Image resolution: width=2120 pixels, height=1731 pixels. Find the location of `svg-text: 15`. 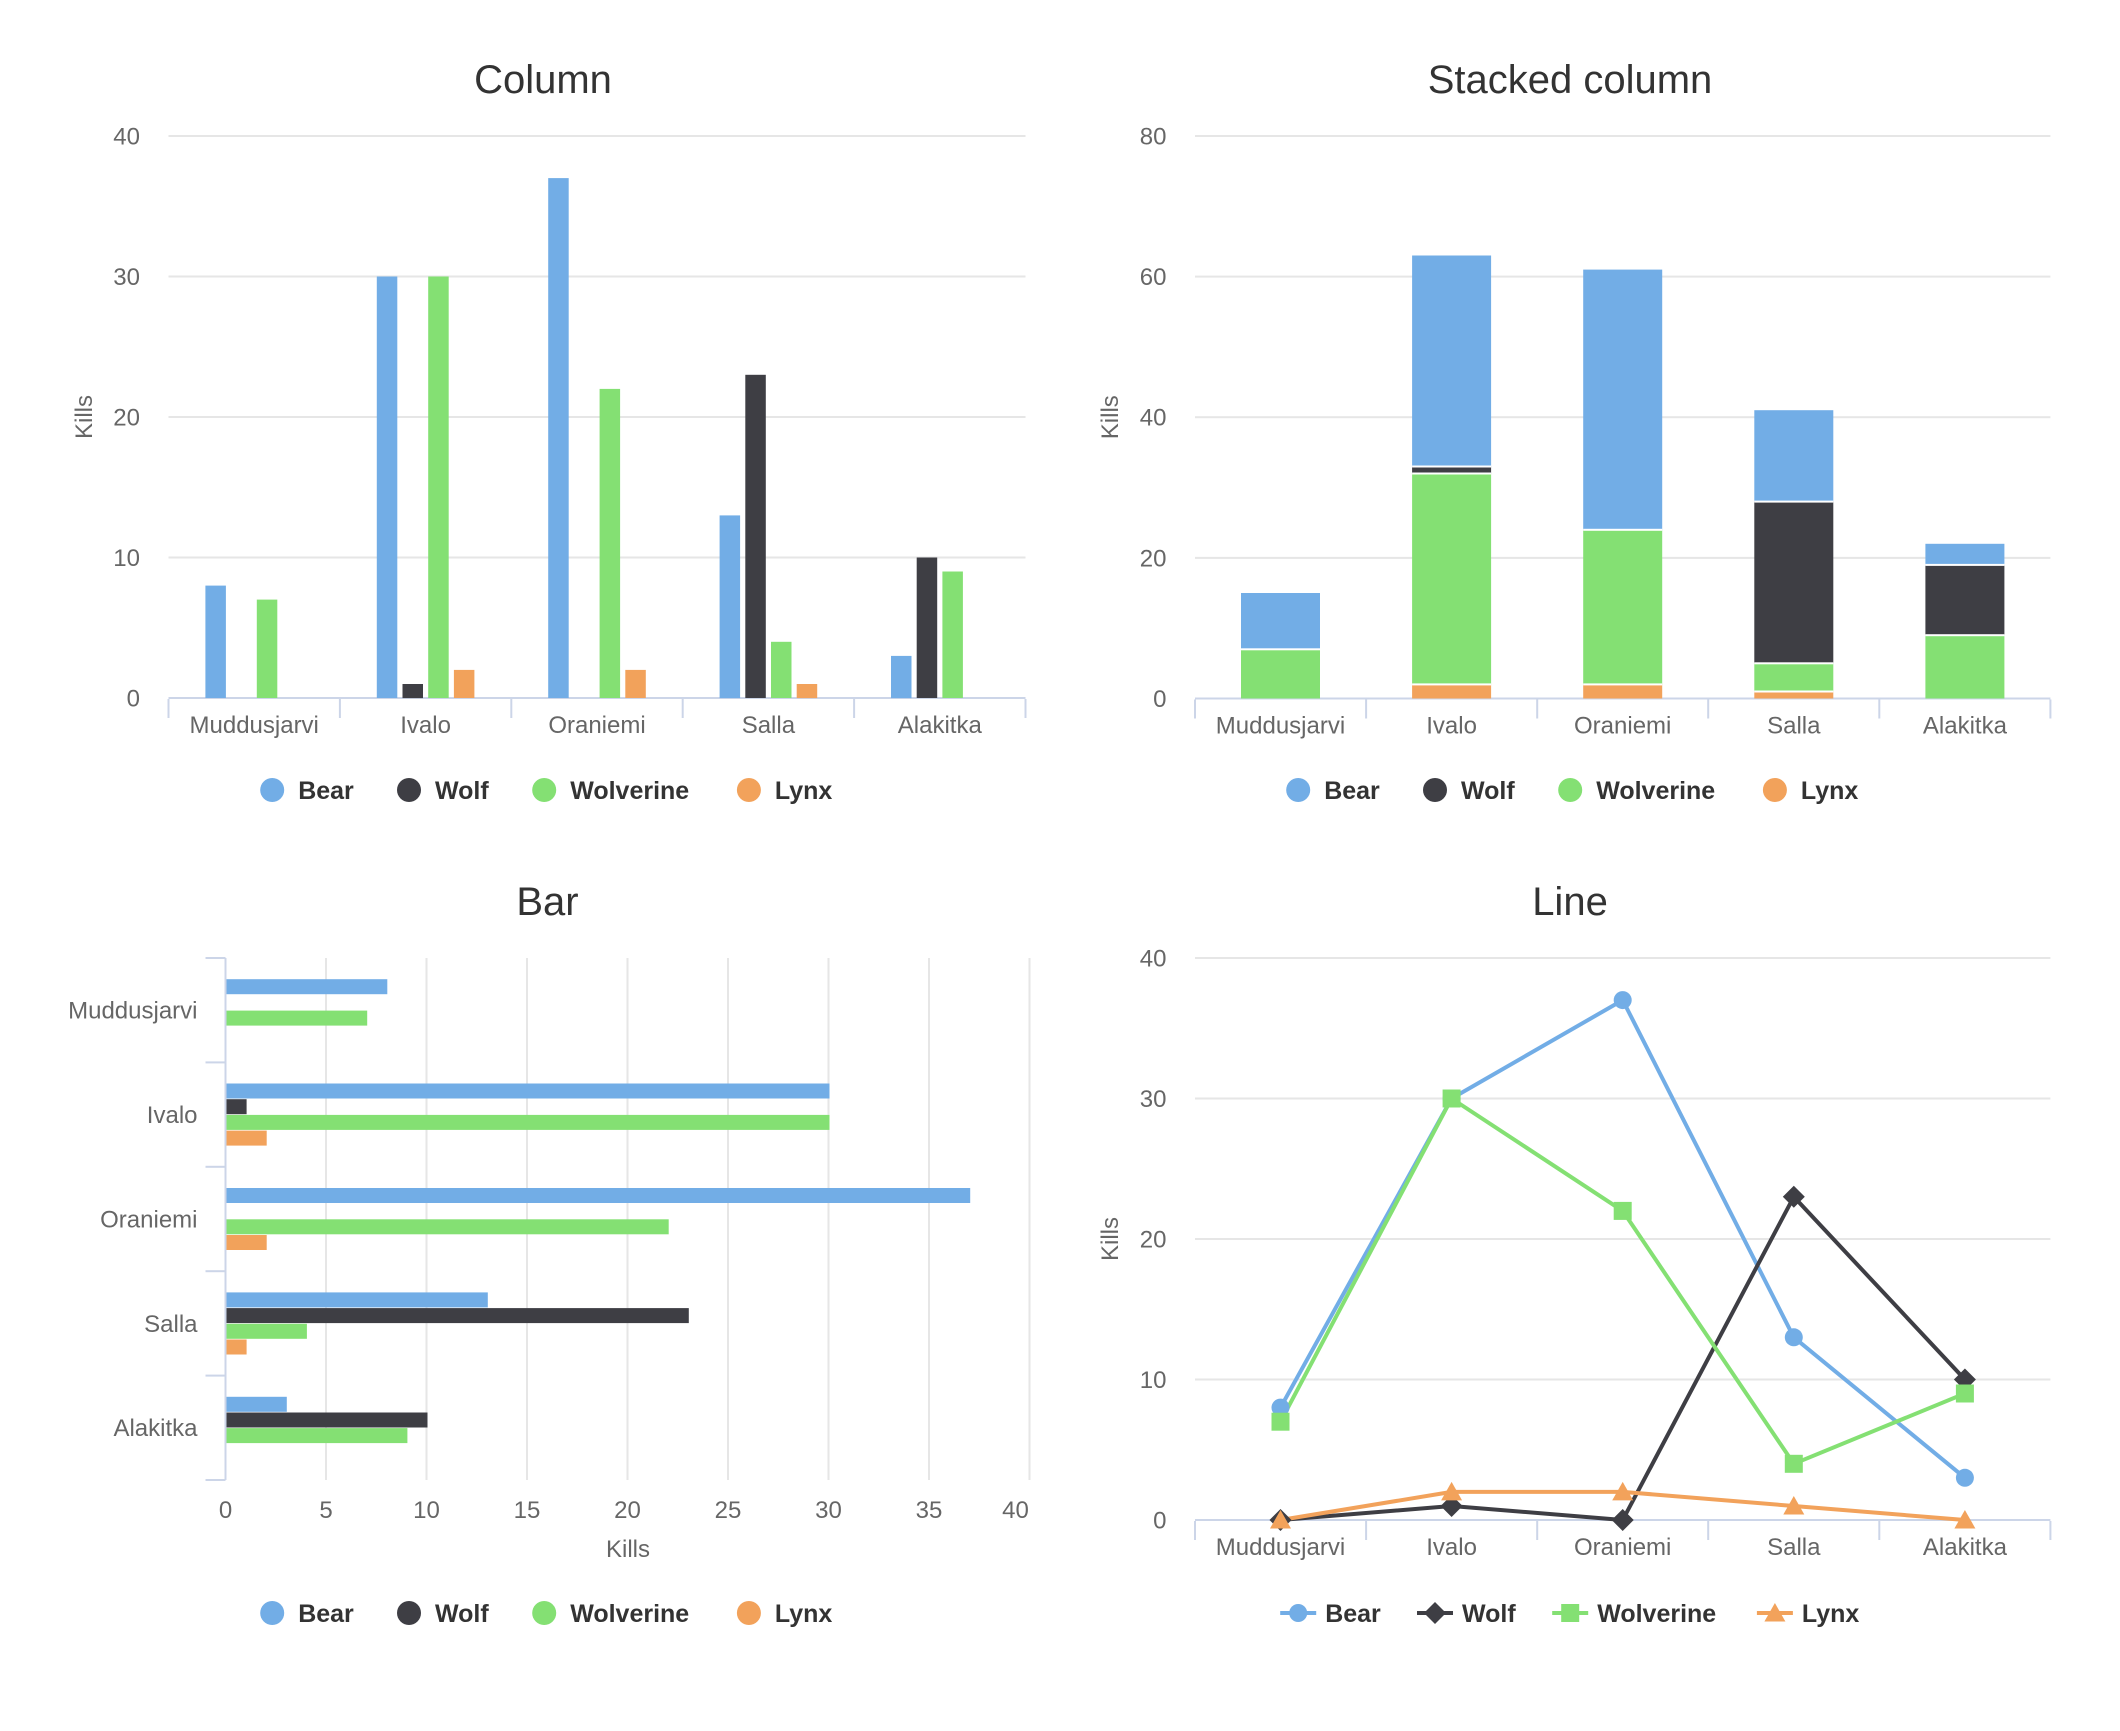

svg-text: 15 is located at coordinates (527, 1510).